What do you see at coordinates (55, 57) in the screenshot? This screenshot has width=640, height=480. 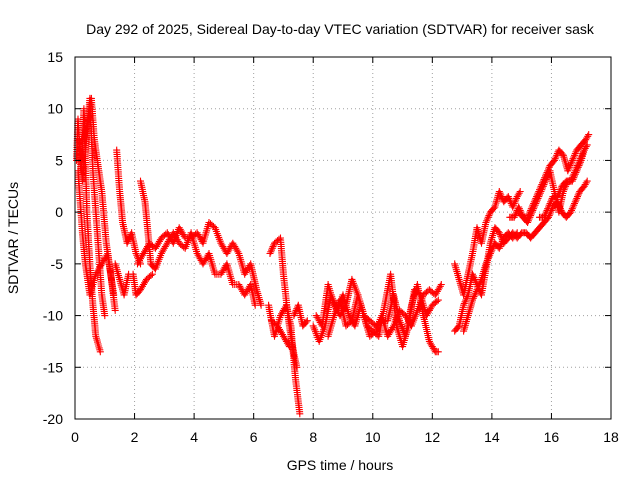 I see `y-tick-label: 15` at bounding box center [55, 57].